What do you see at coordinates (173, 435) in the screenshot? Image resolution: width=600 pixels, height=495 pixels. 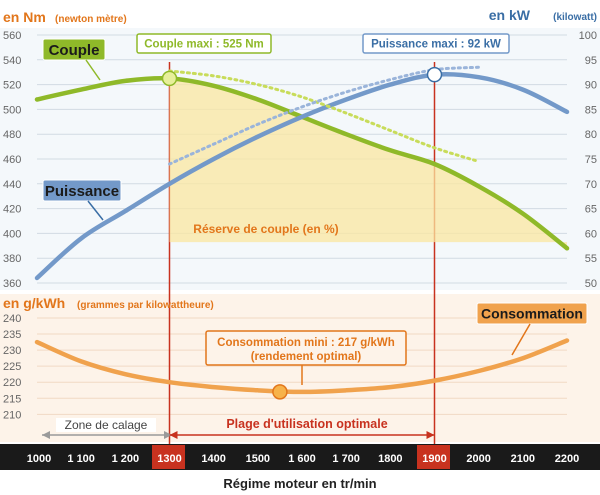 I see `usage-range-arrowhead-left` at bounding box center [173, 435].